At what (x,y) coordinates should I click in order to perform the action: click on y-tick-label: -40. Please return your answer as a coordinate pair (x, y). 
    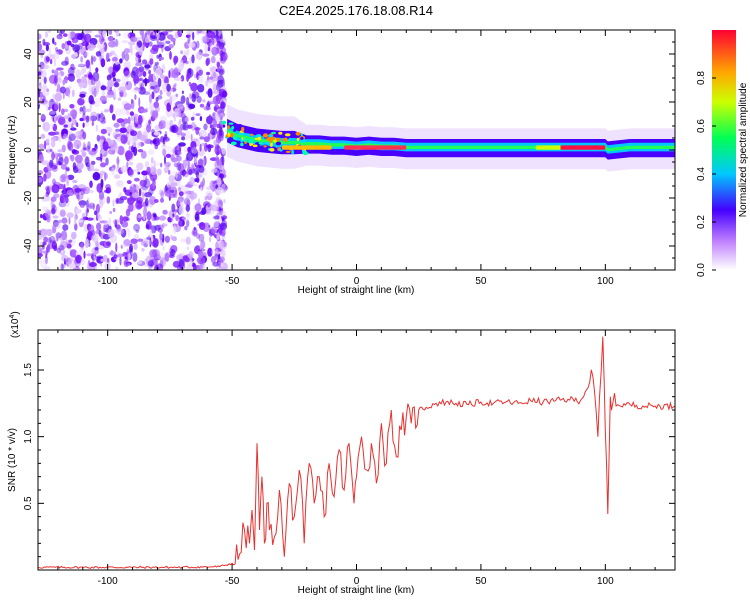
    Looking at the image, I should click on (28, 245).